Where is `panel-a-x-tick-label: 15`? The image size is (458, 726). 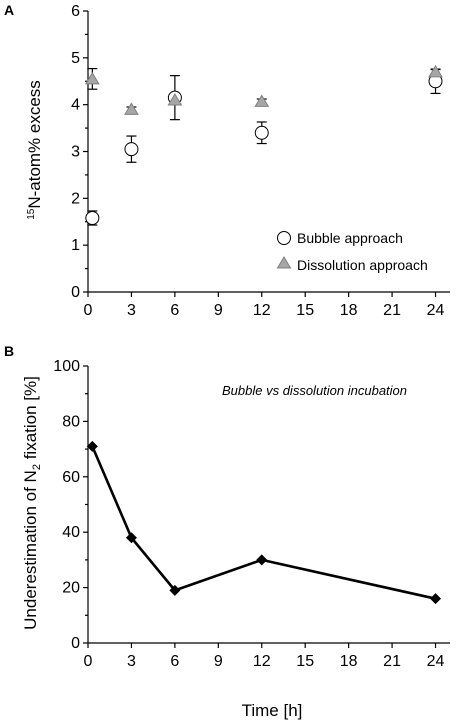
panel-a-x-tick-label: 15 is located at coordinates (305, 310).